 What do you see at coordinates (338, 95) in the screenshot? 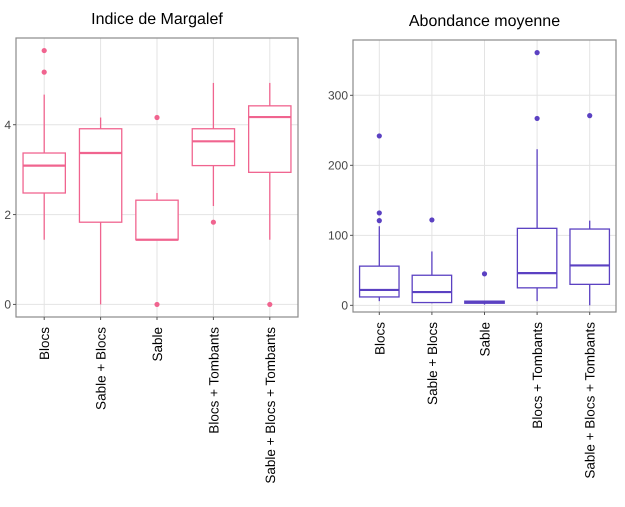
I see `y-tick-label: 300` at bounding box center [338, 95].